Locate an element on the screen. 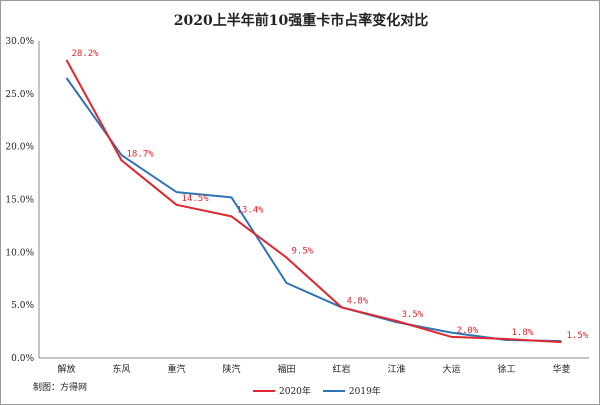 The height and width of the screenshot is (405, 600). legend-label-2019: 2019年 is located at coordinates (364, 392).